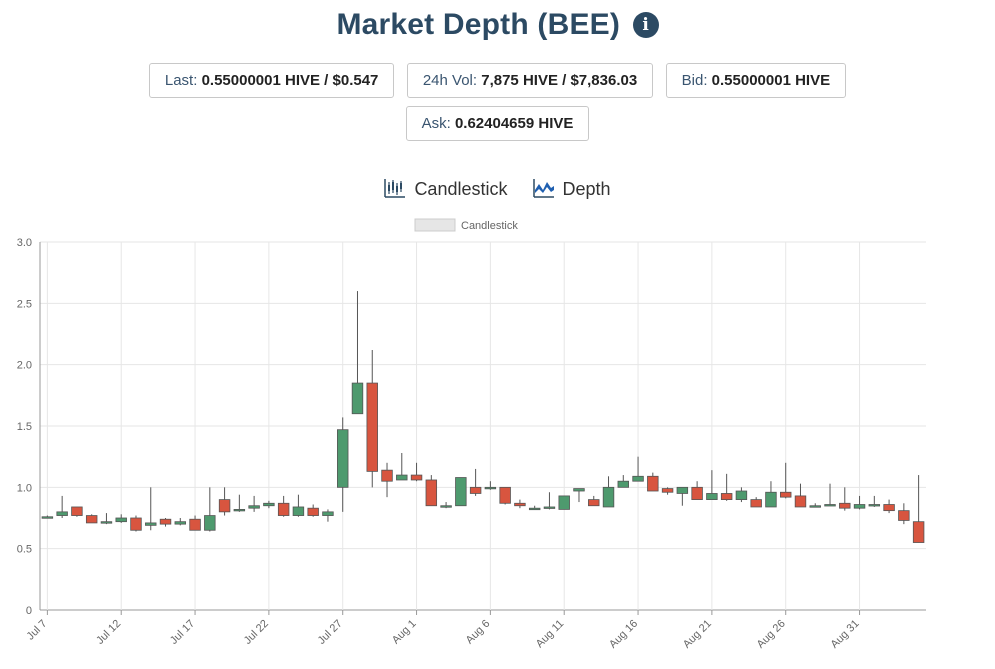 This screenshot has height=669, width=995. What do you see at coordinates (571, 189) in the screenshot?
I see `tab-depth: Depth` at bounding box center [571, 189].